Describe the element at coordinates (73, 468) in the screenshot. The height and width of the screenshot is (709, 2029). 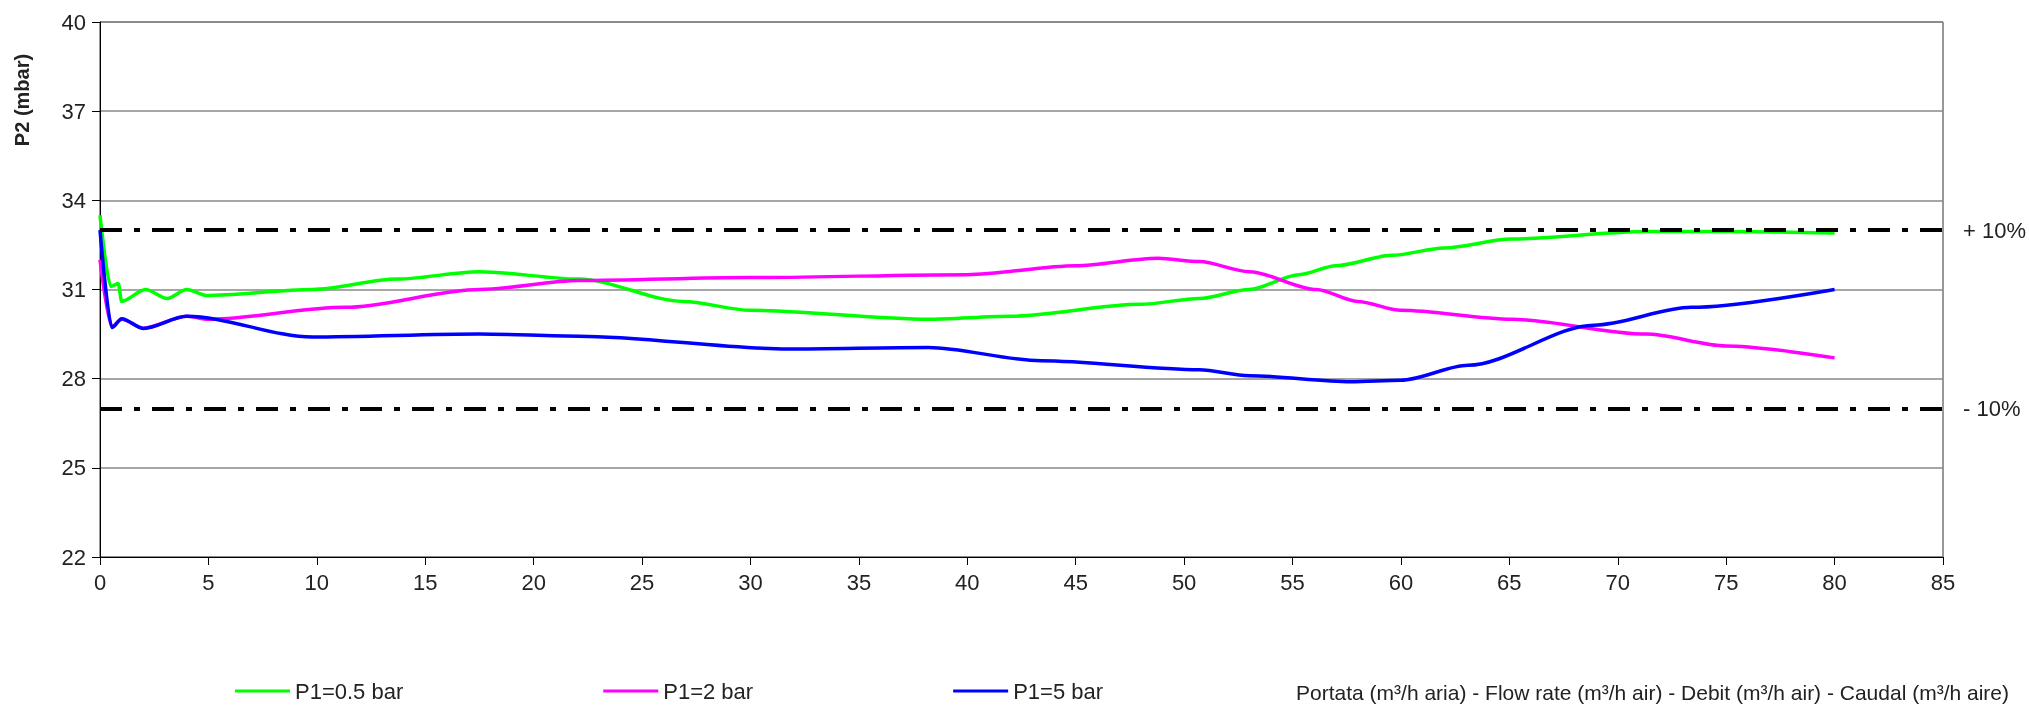
I see `y-tick-label: 25` at that location.